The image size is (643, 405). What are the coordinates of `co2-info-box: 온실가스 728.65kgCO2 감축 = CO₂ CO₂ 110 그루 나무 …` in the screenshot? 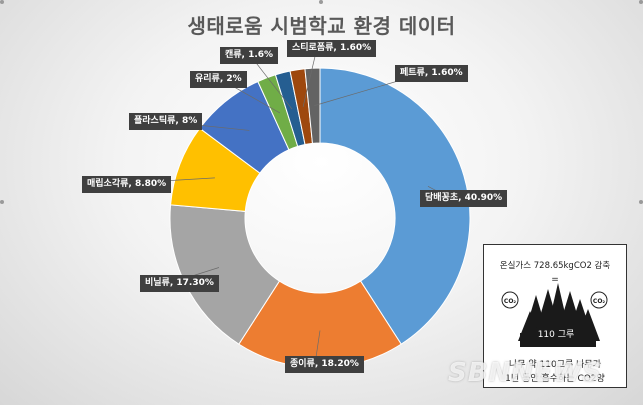 It's located at (555, 316).